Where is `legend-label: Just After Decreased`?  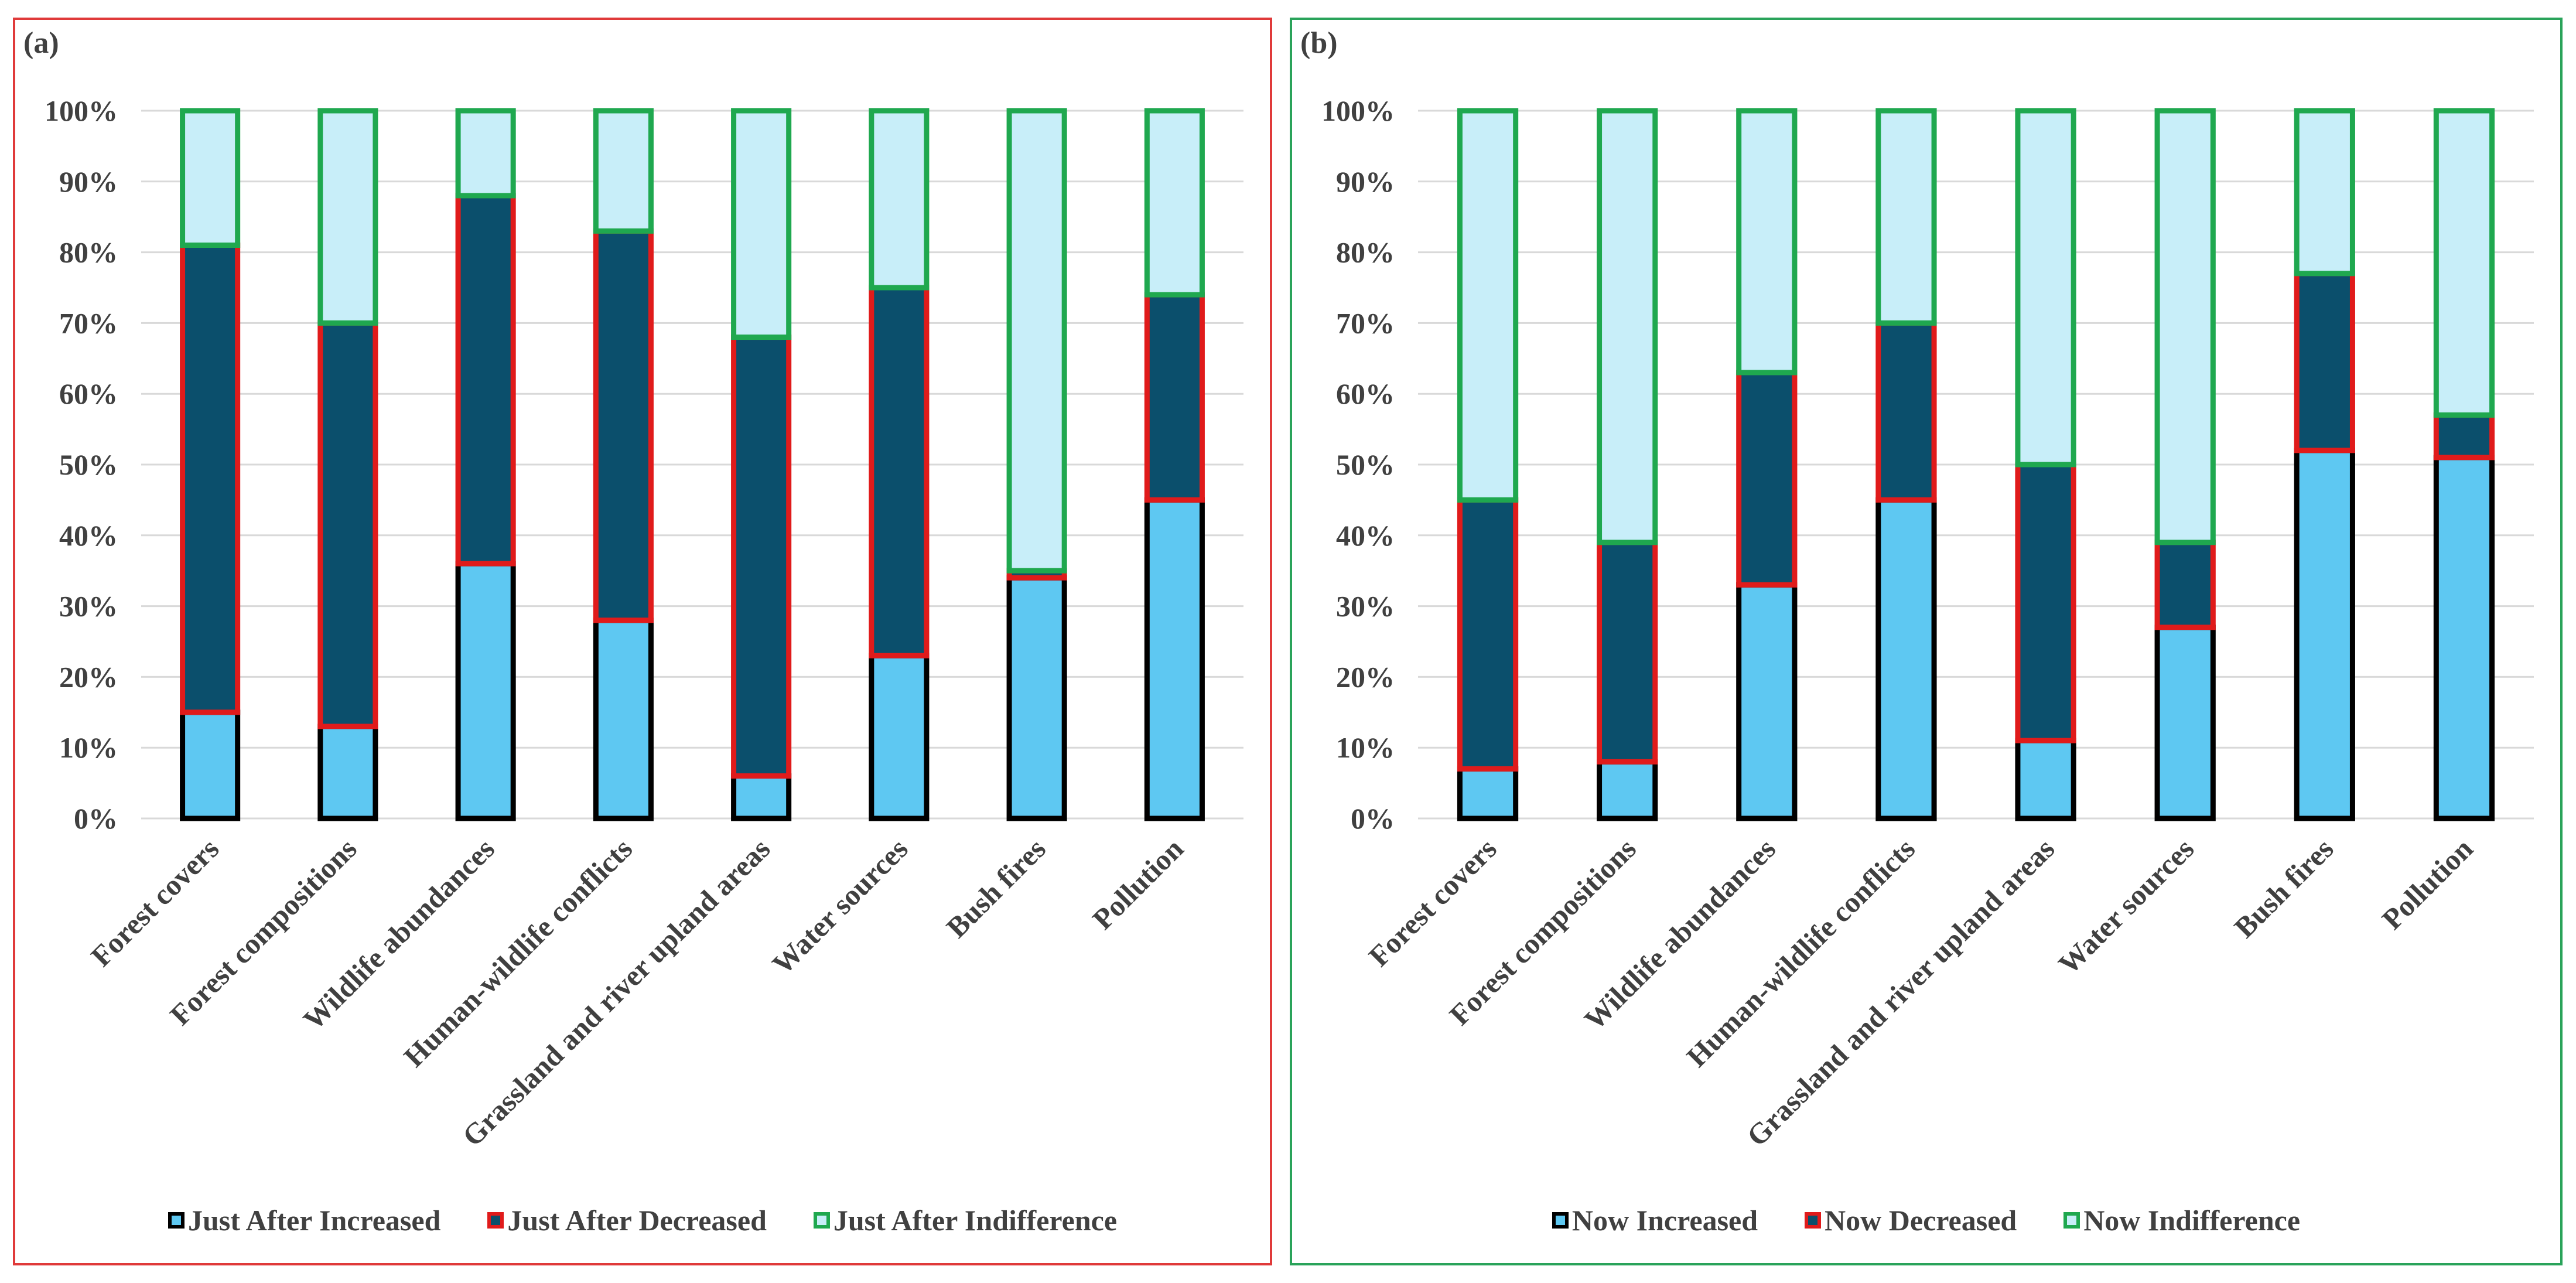 legend-label: Just After Decreased is located at coordinates (637, 1220).